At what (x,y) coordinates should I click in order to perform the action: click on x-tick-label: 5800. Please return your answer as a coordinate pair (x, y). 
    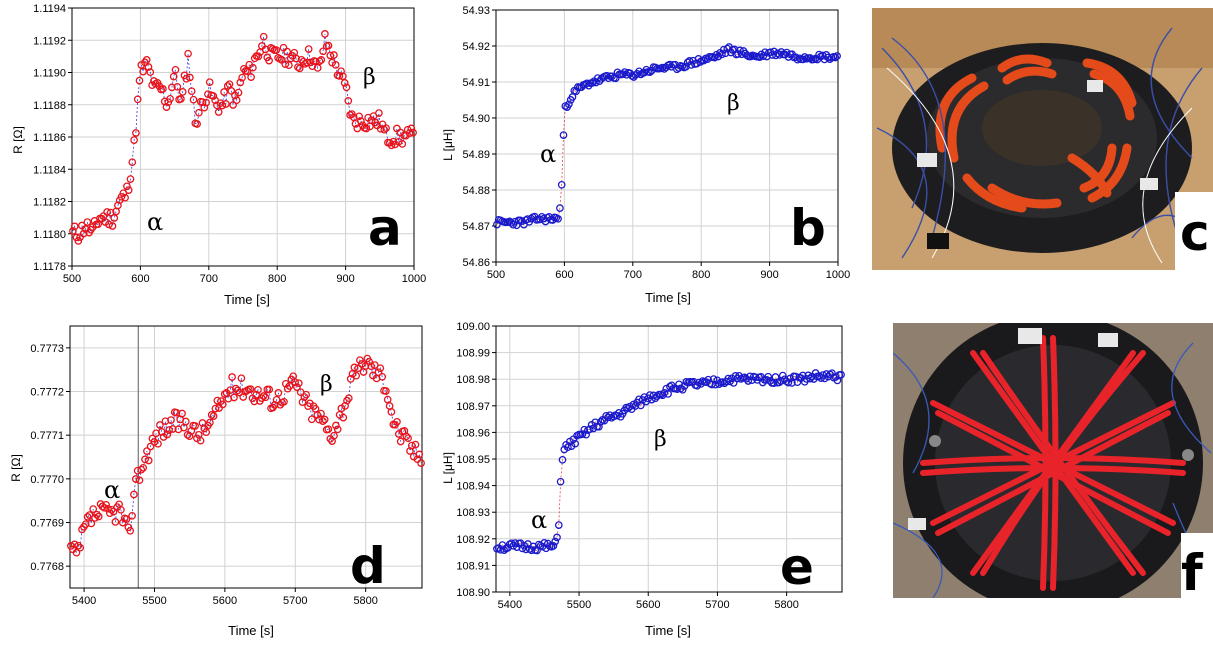
    Looking at the image, I should click on (786, 605).